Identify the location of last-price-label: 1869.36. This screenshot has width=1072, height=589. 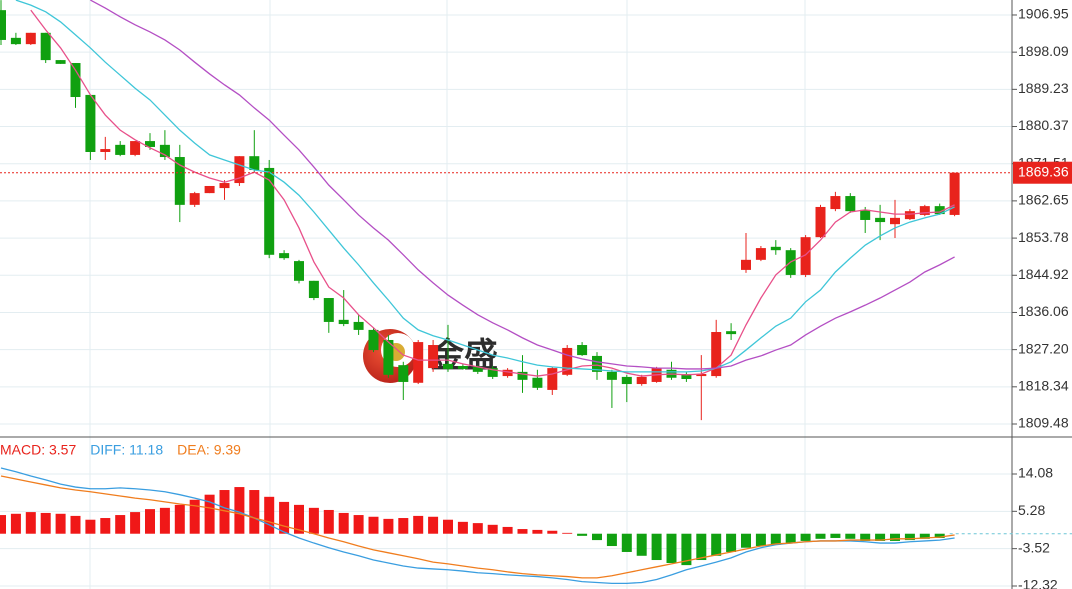
(1043, 171).